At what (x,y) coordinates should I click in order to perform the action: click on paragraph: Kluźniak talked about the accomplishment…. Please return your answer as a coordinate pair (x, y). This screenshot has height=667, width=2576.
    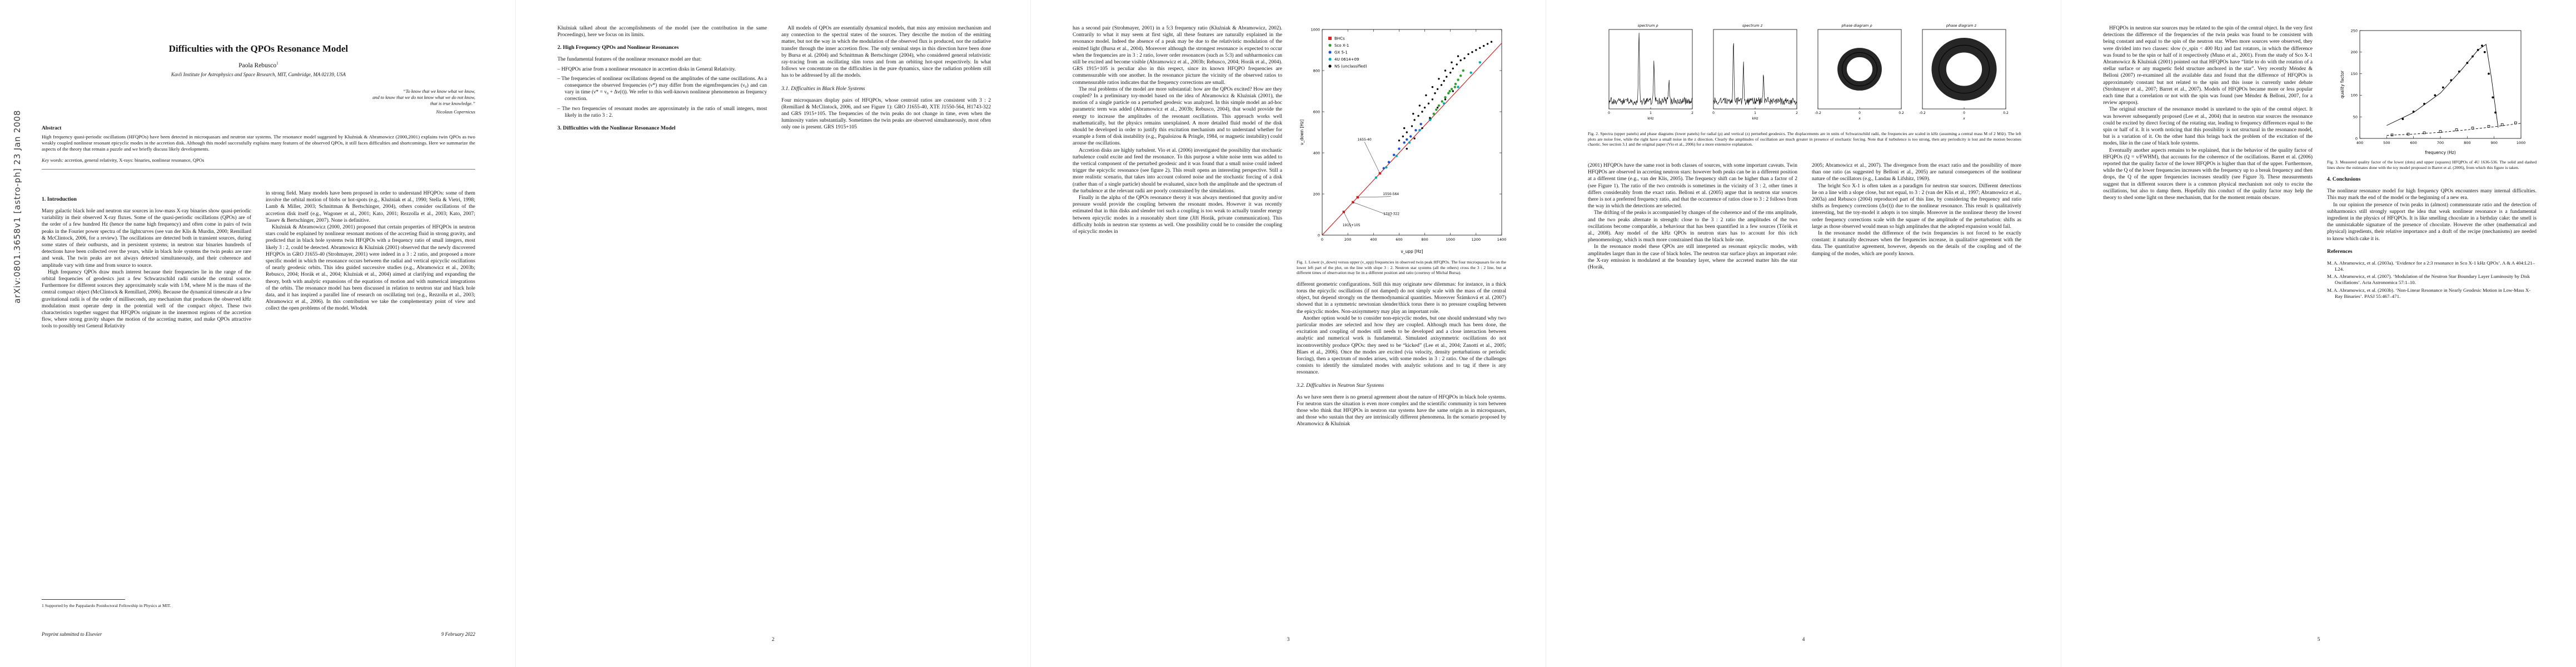
    Looking at the image, I should click on (662, 32).